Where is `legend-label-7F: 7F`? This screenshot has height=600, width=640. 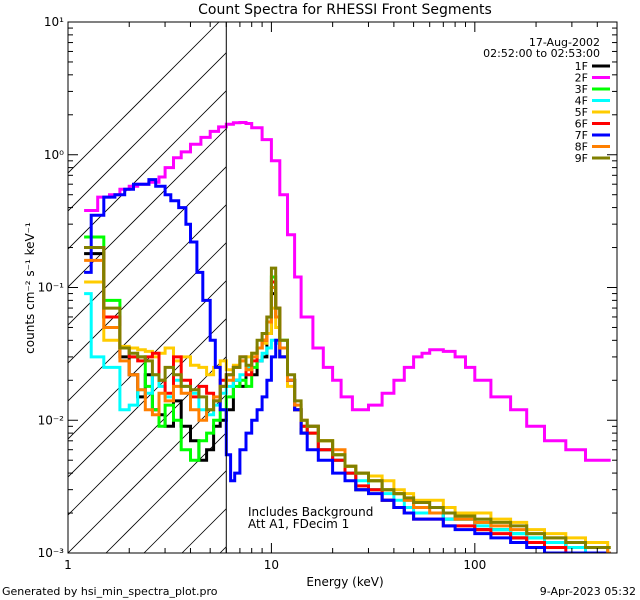 legend-label-7F: 7F is located at coordinates (581, 135).